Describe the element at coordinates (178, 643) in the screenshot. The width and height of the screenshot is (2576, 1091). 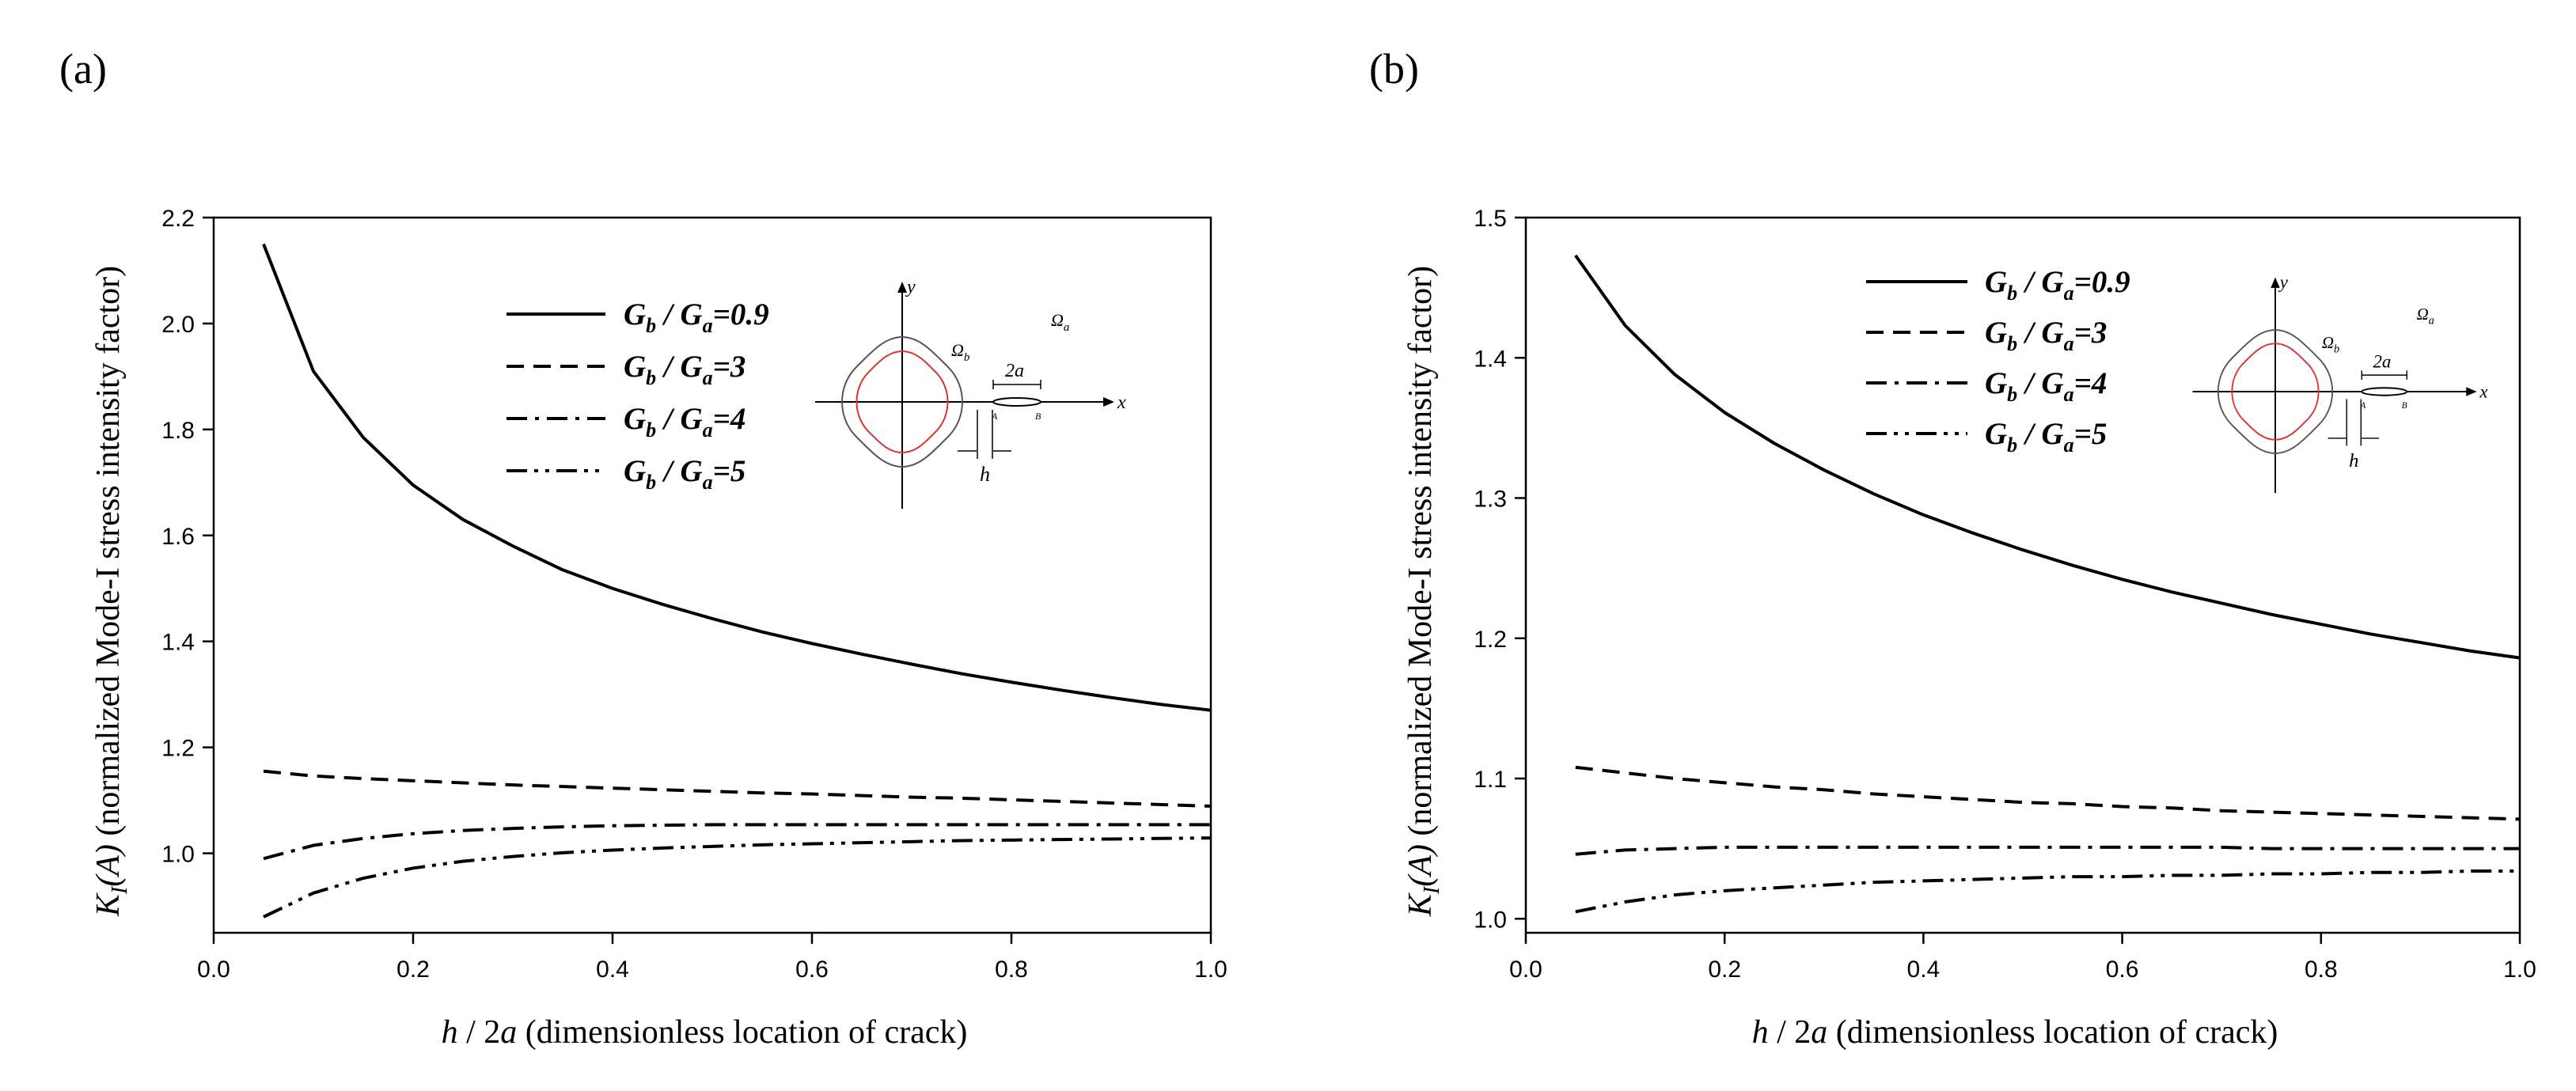
I see `y-tick-label: 1.4` at that location.